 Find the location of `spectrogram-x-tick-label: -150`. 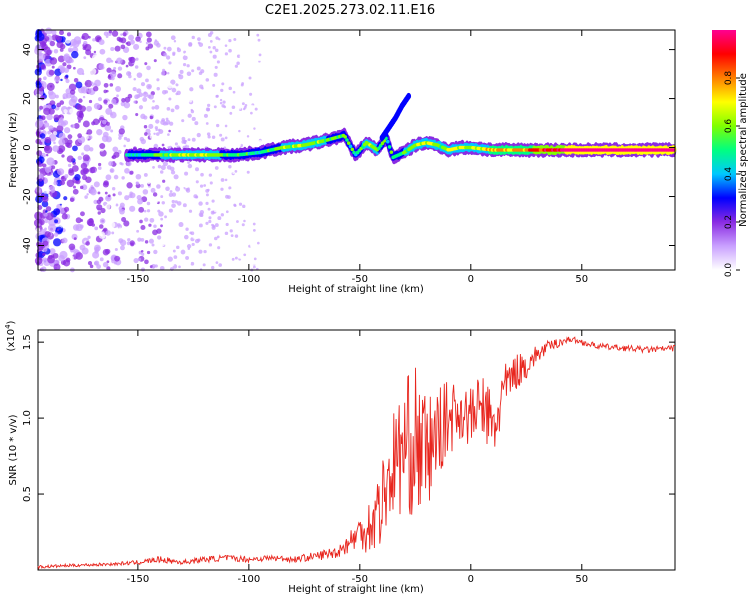

spectrogram-x-tick-label: -150 is located at coordinates (138, 279).